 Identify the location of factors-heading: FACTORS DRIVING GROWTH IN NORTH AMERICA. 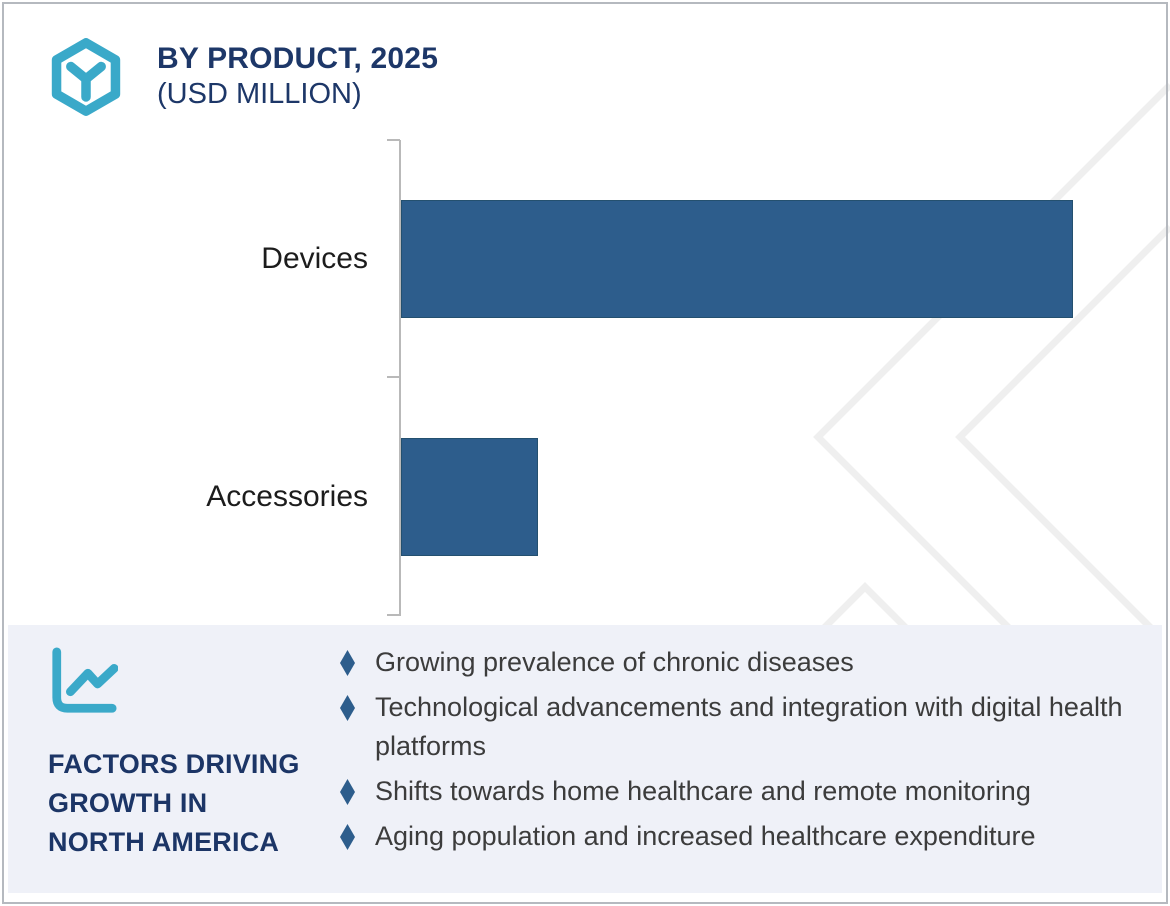
(188, 803).